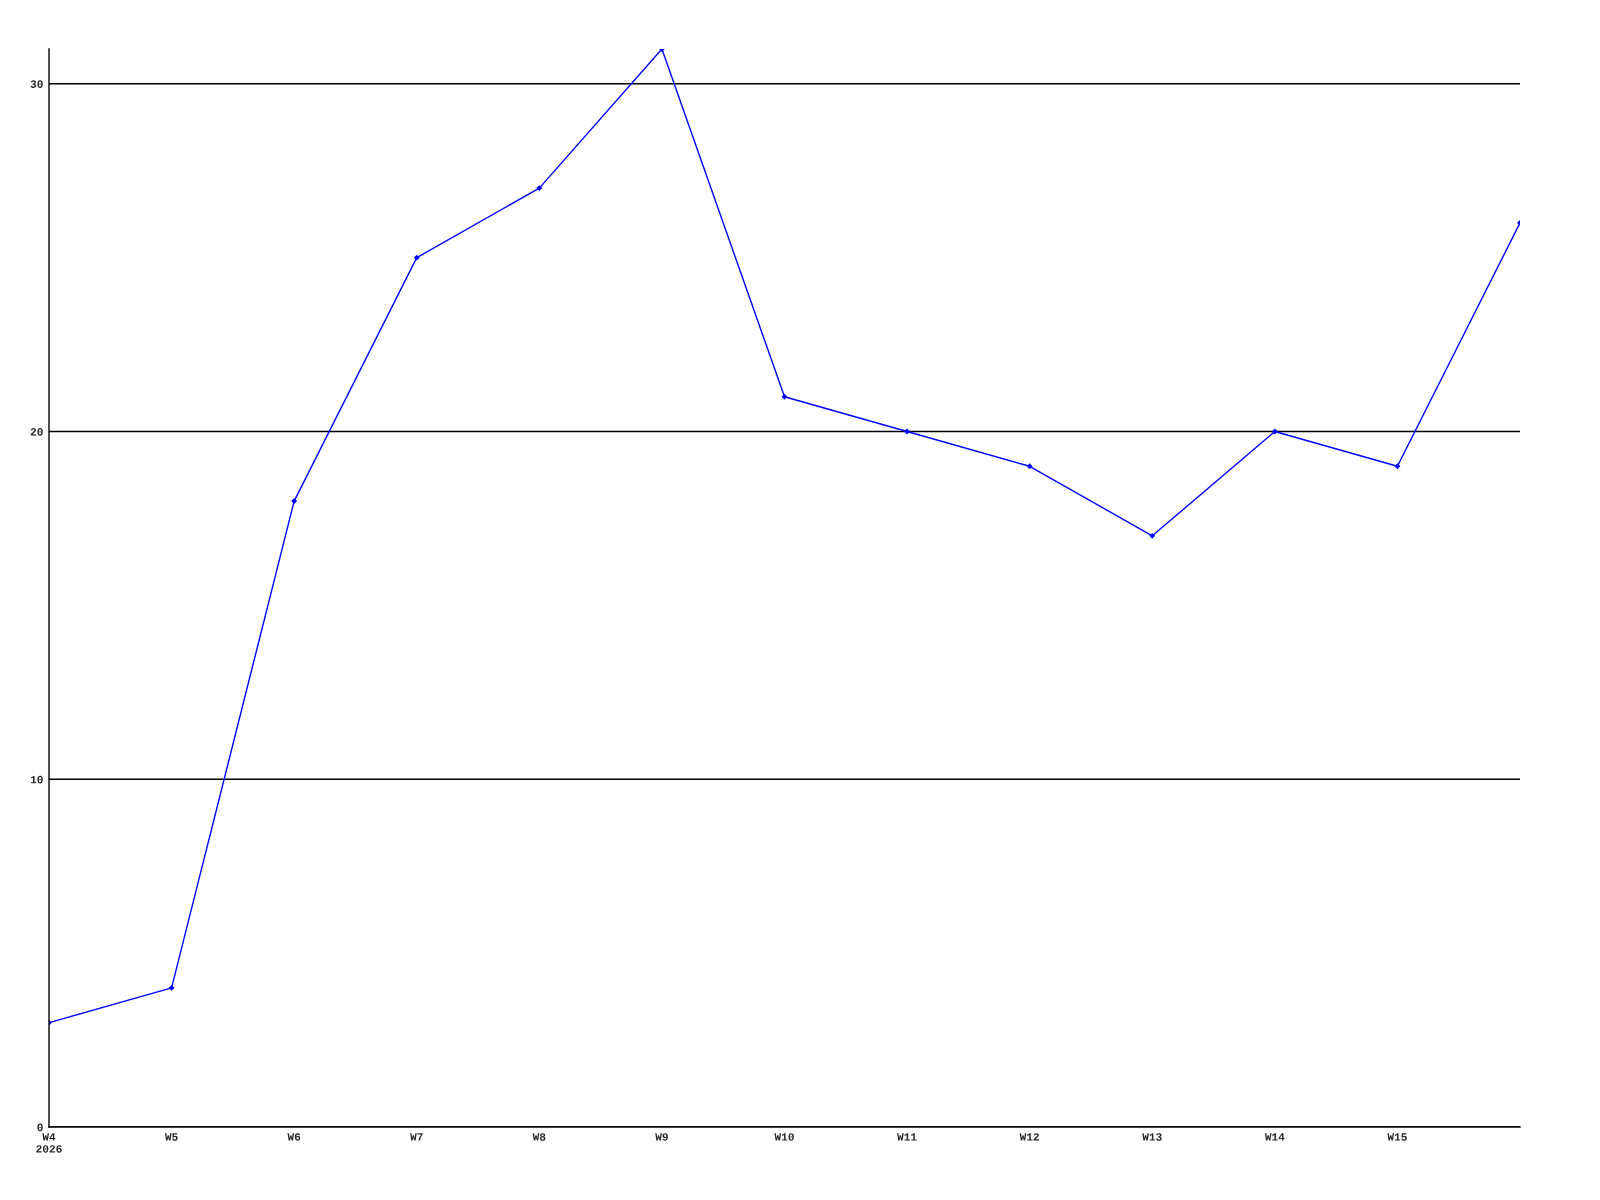 The height and width of the screenshot is (1200, 1600). Describe the element at coordinates (1029, 1137) in the screenshot. I see `x-tick-label: W12` at that location.